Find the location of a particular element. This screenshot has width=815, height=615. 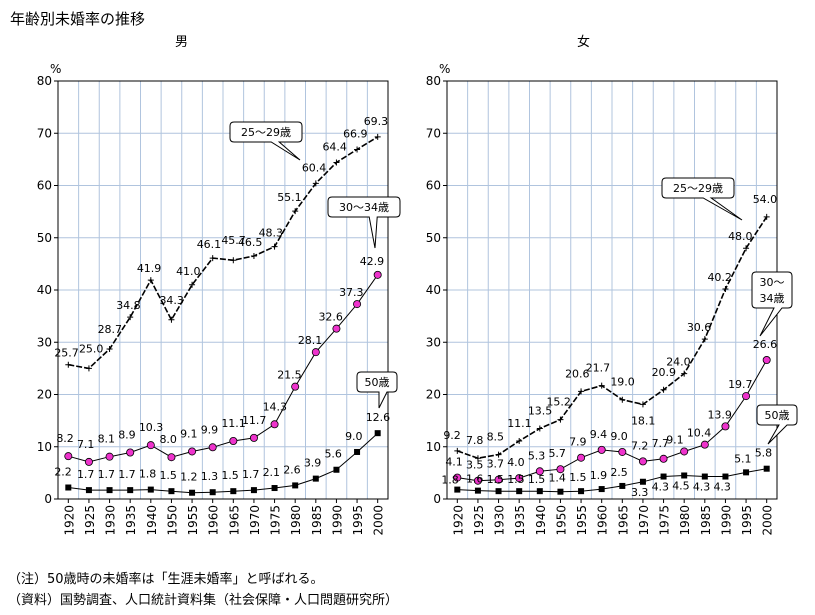

data-label: 46.1 is located at coordinates (209, 244).